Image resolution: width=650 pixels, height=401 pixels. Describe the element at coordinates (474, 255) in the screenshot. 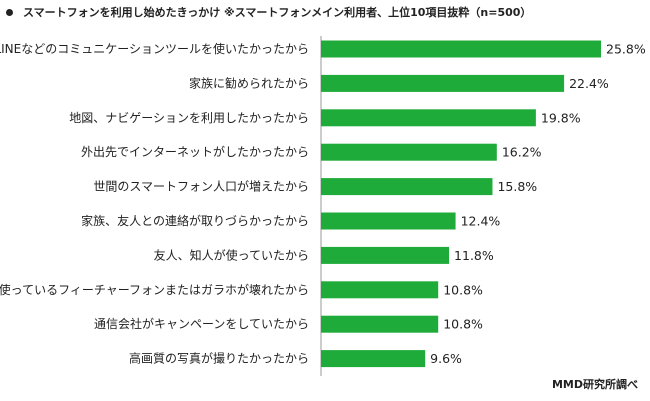

I see `value-label: 11.8%` at that location.